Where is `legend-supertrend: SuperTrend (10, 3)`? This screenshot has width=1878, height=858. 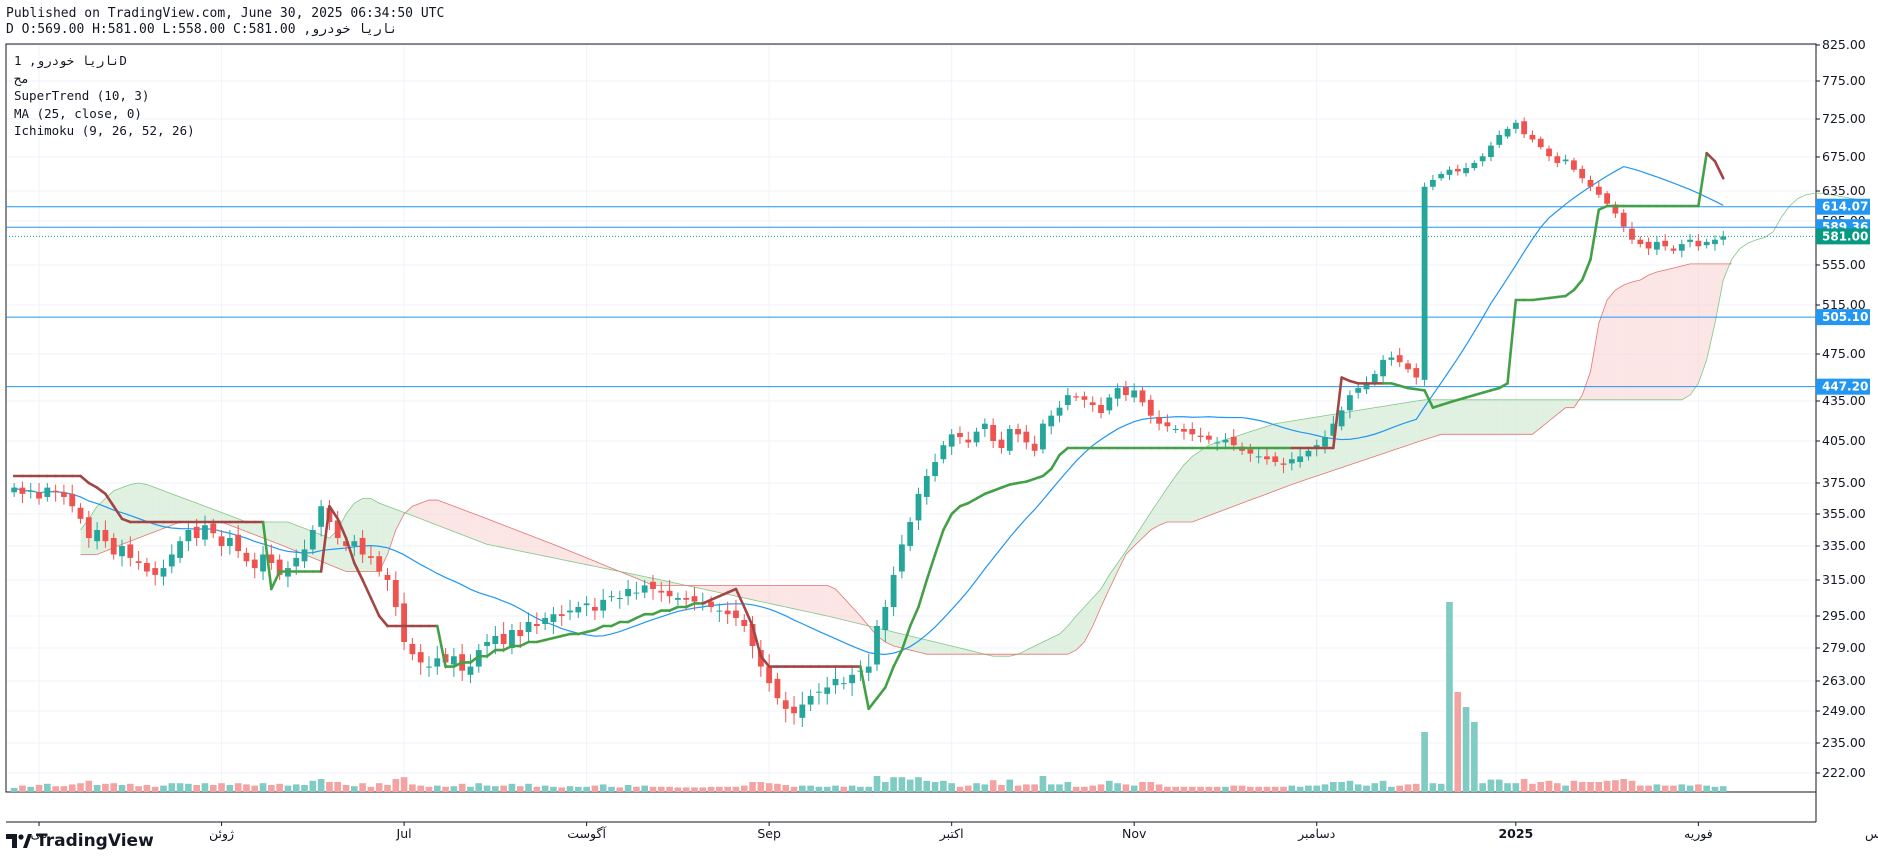 legend-supertrend: SuperTrend (10, 3) is located at coordinates (82, 95).